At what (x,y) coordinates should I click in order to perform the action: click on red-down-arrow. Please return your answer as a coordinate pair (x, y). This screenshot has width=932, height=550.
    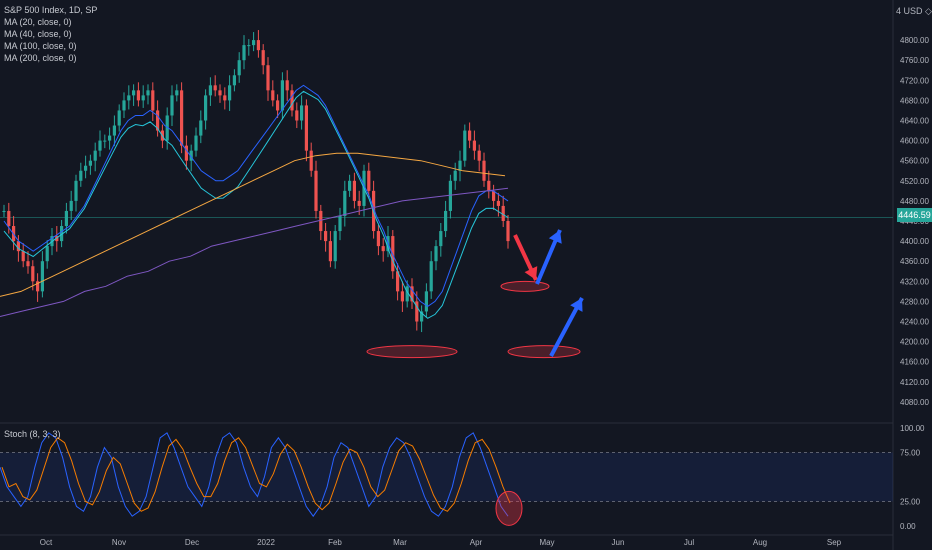
    Looking at the image, I should click on (525, 257).